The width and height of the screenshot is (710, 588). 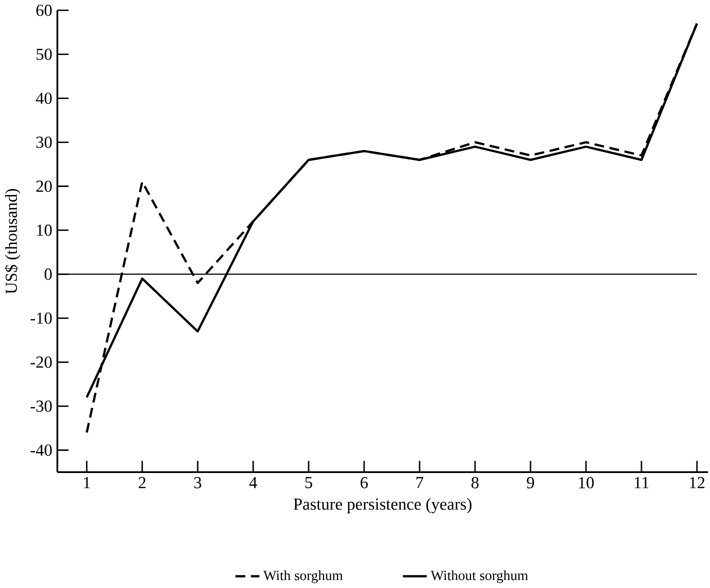 I want to click on legend-label: Without sorghum, so click(x=479, y=577).